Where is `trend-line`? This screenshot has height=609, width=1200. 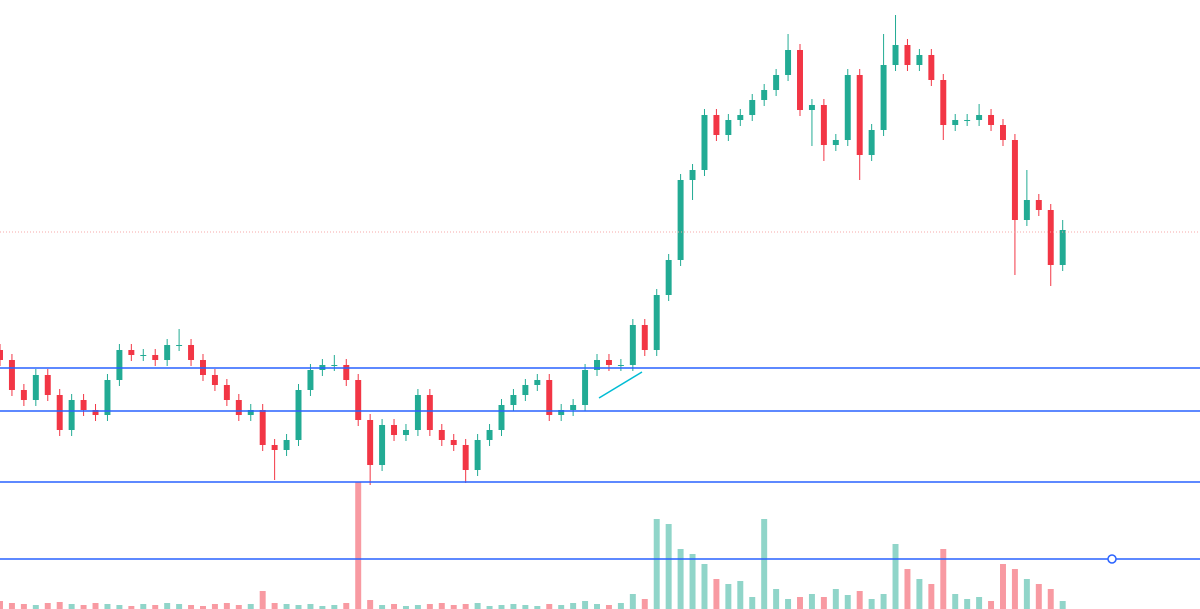
trend-line is located at coordinates (620, 385).